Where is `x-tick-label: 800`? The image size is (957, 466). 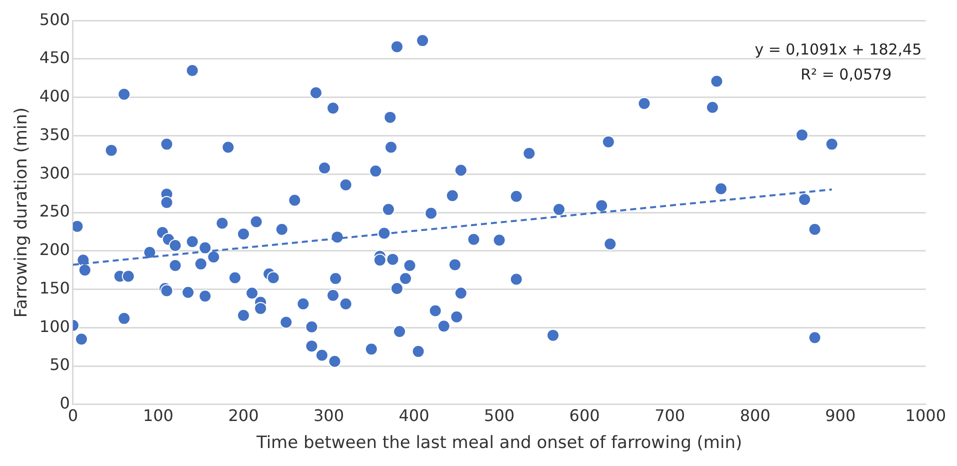
x-tick-label: 800 is located at coordinates (755, 416).